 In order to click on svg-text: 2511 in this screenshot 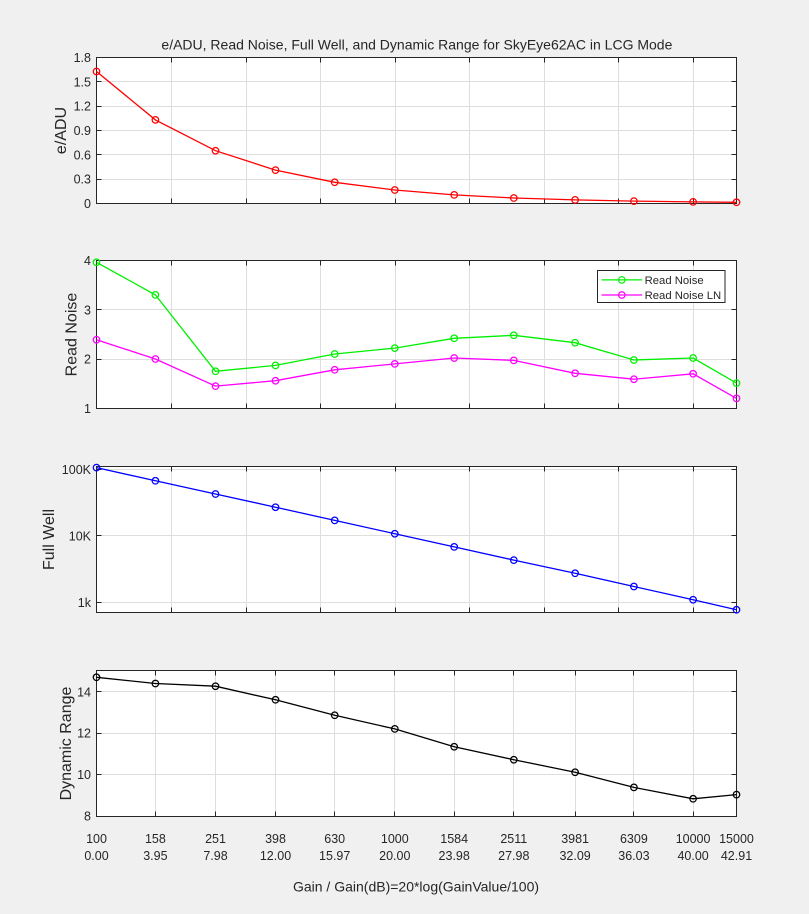, I will do `click(513, 839)`.